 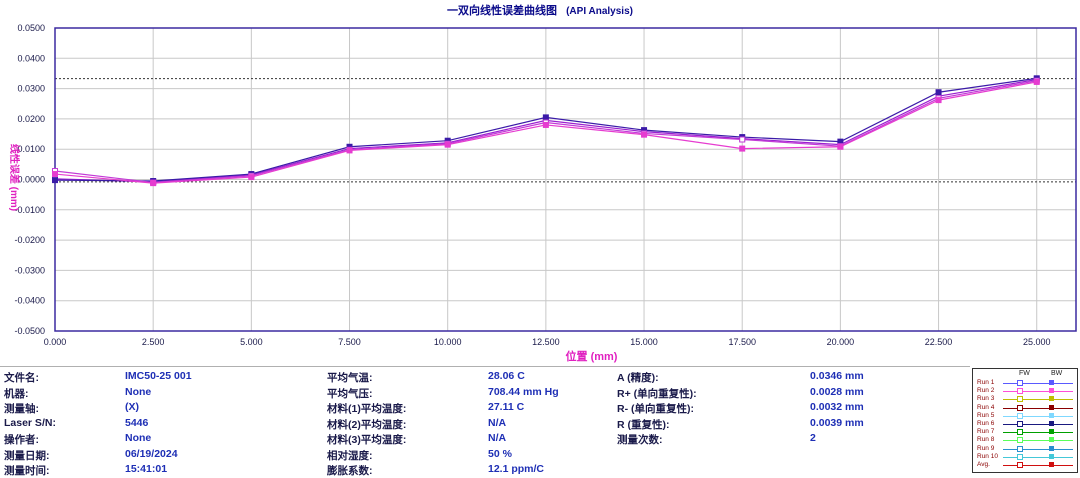 What do you see at coordinates (153, 342) in the screenshot?
I see `x-tick-label: 2.500` at bounding box center [153, 342].